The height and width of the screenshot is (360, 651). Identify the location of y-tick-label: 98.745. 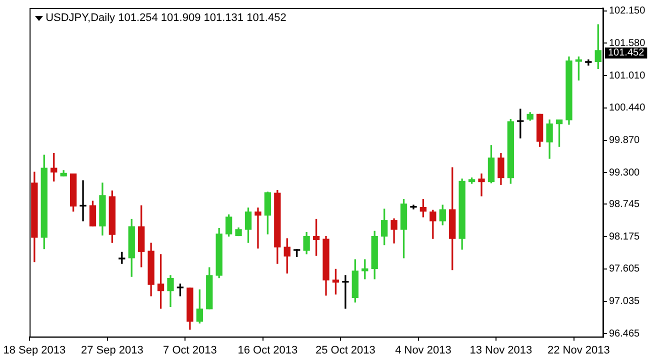
(624, 204).